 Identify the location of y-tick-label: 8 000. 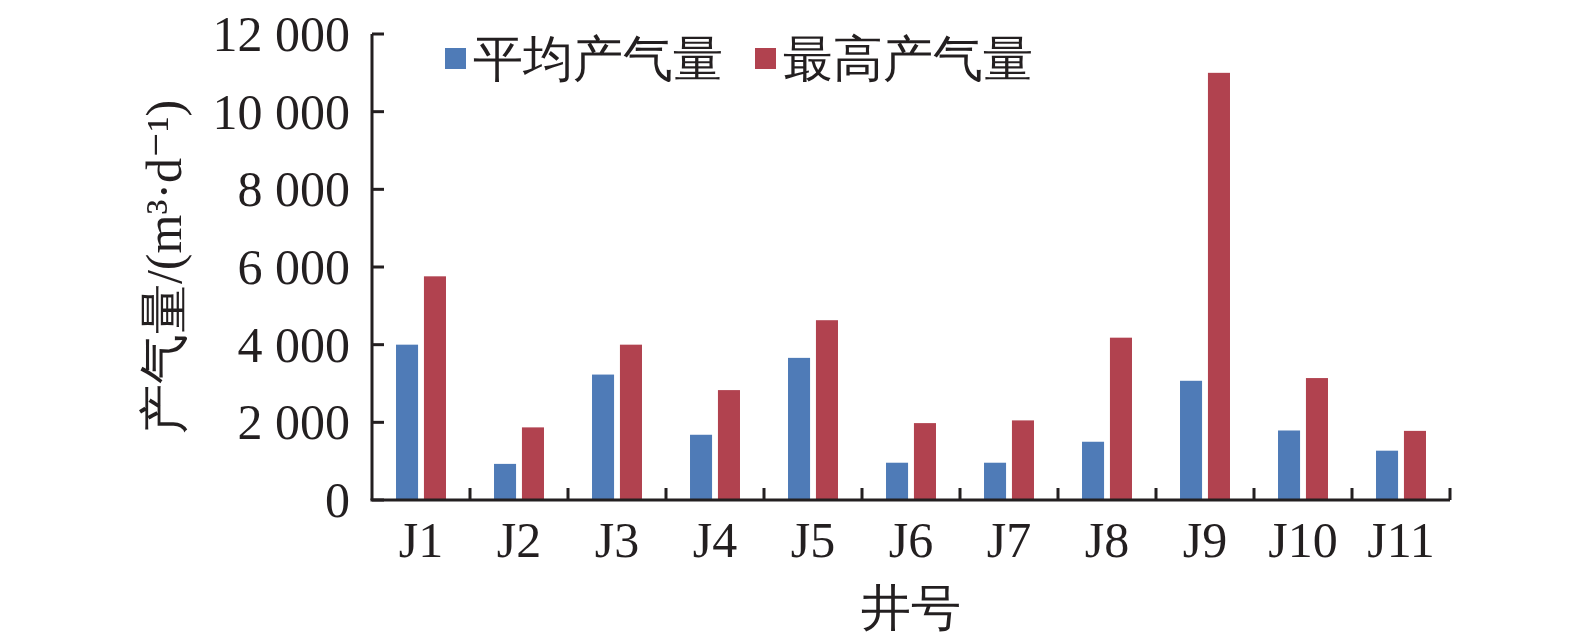
(293, 189).